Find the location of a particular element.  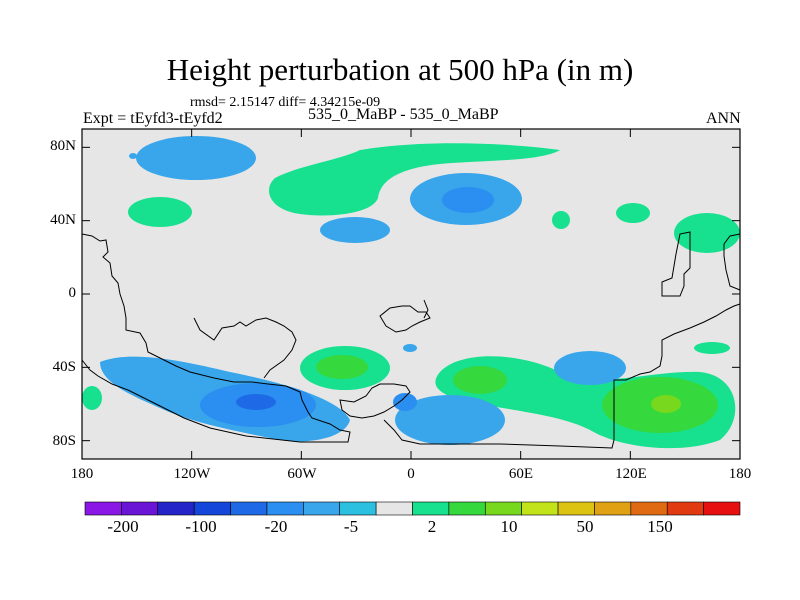

coastline-south-america is located at coordinates (245, 348).